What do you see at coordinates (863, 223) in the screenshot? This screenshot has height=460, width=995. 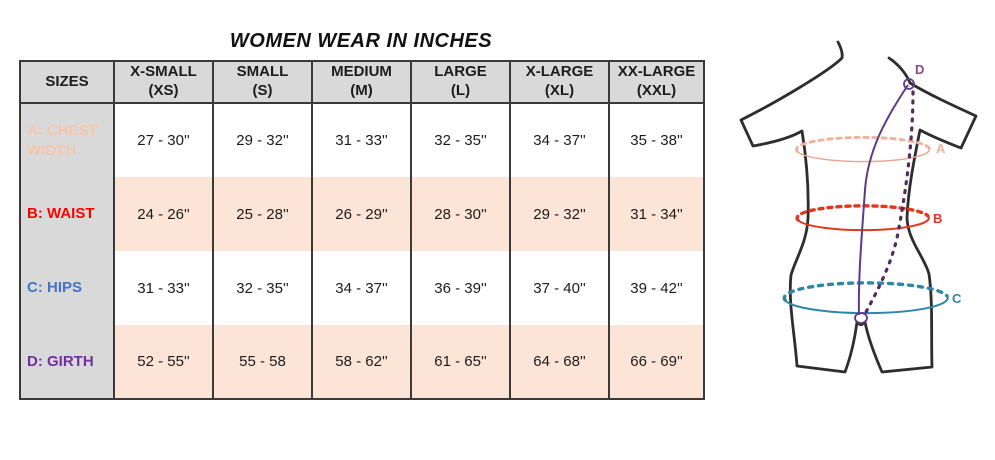 I see `waist-ellipse-front-solid` at bounding box center [863, 223].